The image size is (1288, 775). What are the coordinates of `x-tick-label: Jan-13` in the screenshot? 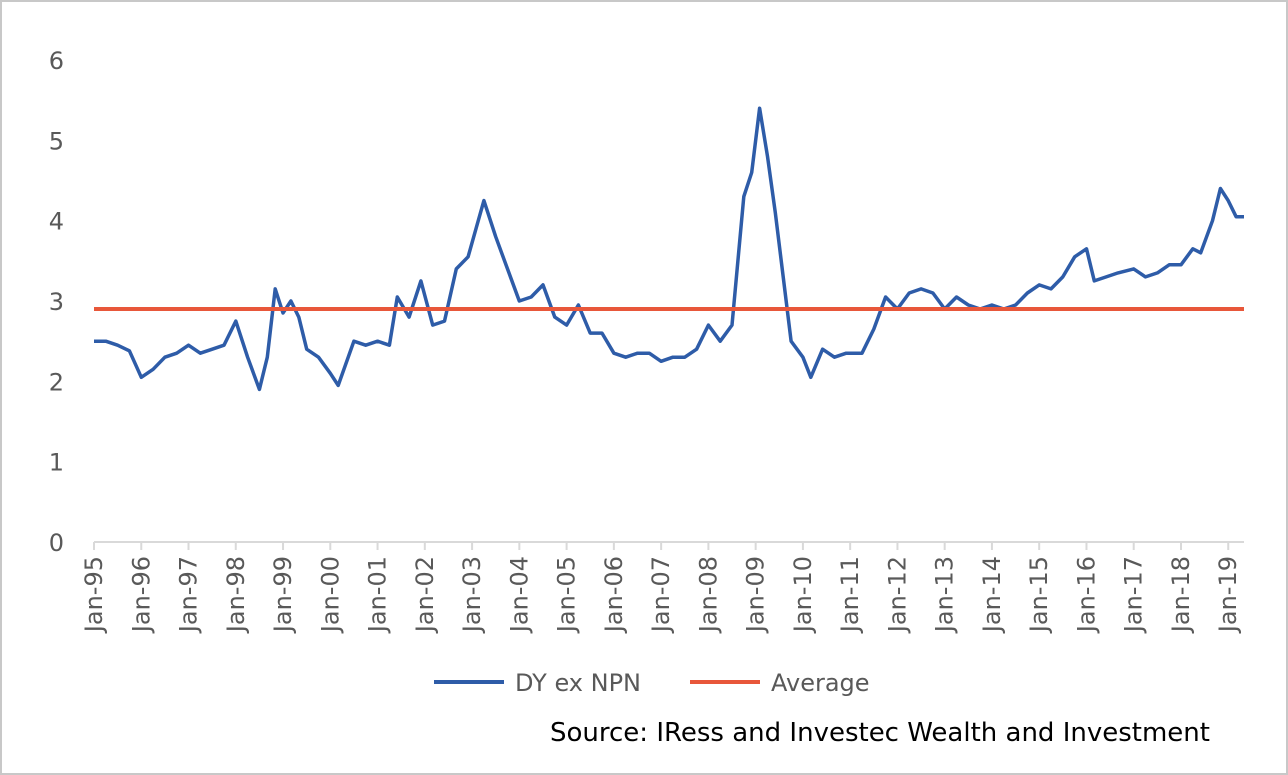 It's located at (945, 595).